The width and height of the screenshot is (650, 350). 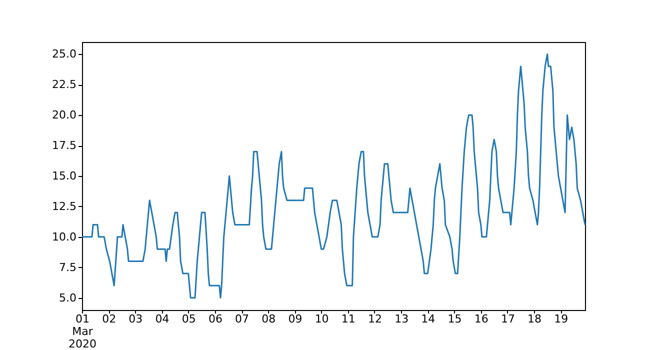 What do you see at coordinates (269, 319) in the screenshot?
I see `x-tick-label: 08` at bounding box center [269, 319].